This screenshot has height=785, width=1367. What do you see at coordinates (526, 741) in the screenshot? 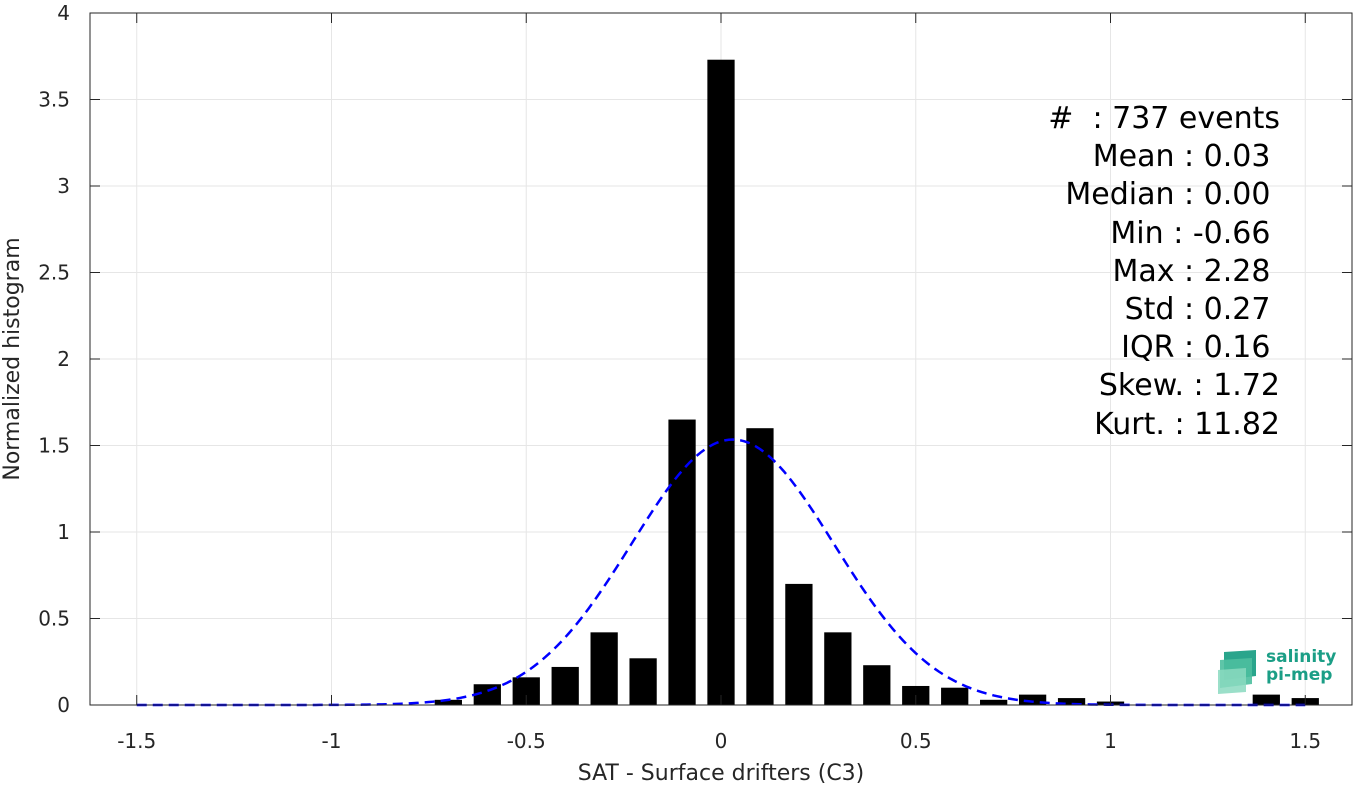
I see `x-tick-label: -0.5` at bounding box center [526, 741].